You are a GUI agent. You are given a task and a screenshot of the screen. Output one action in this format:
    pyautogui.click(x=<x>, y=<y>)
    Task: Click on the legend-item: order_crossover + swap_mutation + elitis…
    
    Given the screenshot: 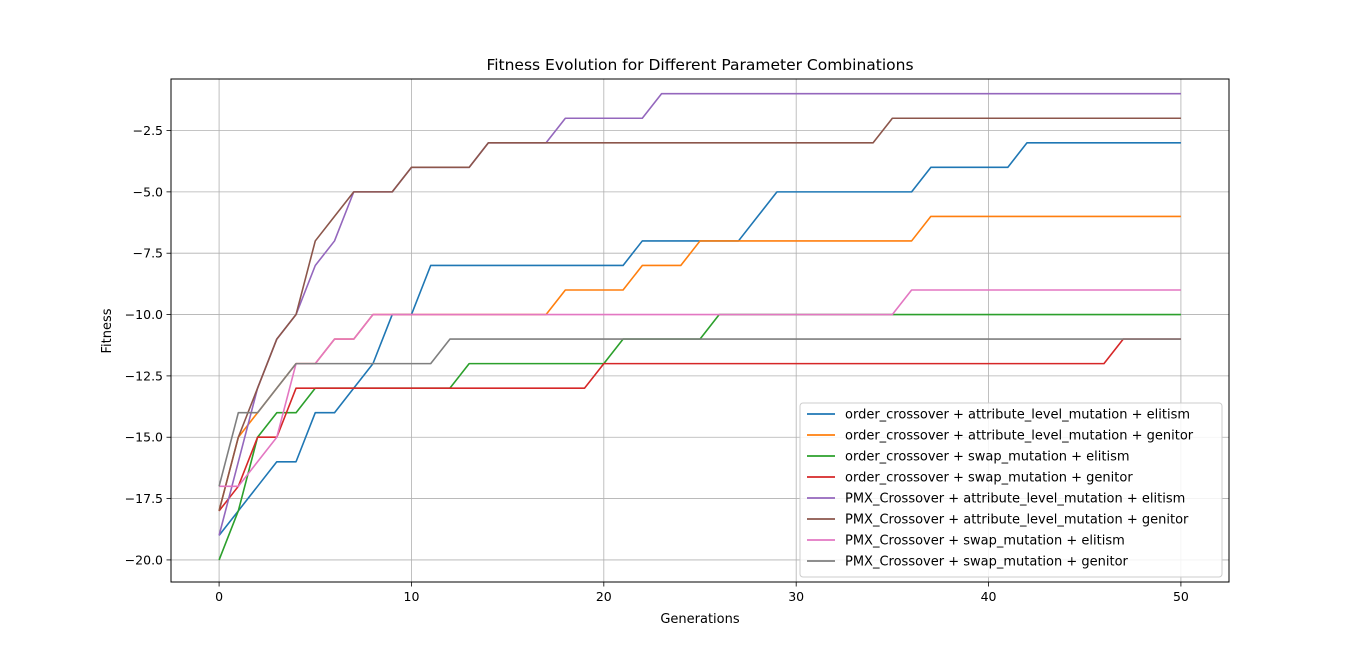 What is the action you would take?
    pyautogui.click(x=968, y=457)
    